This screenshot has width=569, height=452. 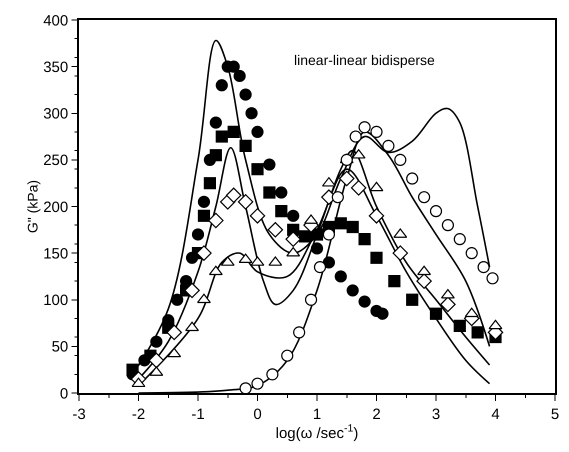 What do you see at coordinates (317, 432) in the screenshot?
I see `x-axis-title: log(ω /sec$^{-1}$)` at bounding box center [317, 432].